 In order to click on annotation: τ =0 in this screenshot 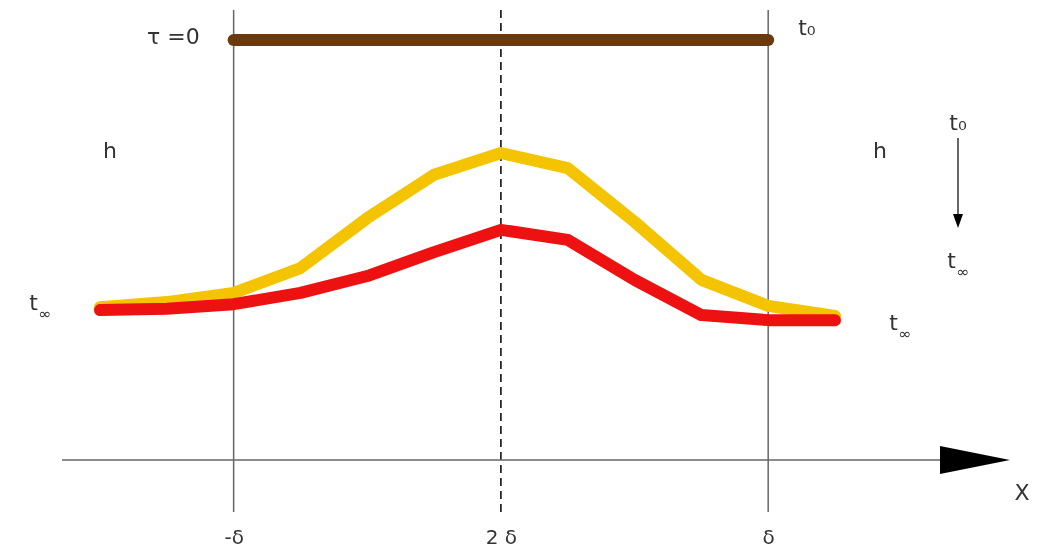, I will do `click(173, 36)`.